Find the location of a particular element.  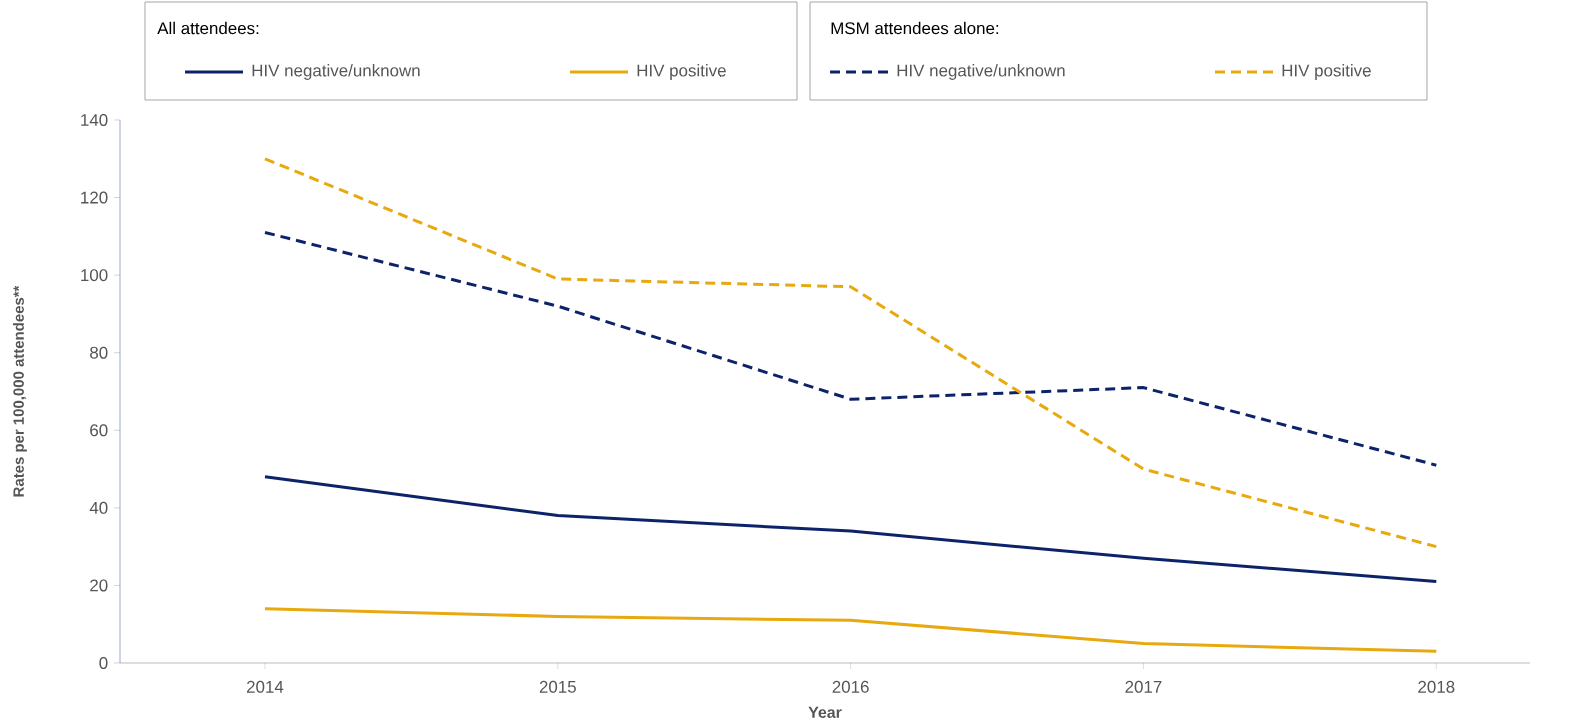

text: All attendees: is located at coordinates (208, 28).